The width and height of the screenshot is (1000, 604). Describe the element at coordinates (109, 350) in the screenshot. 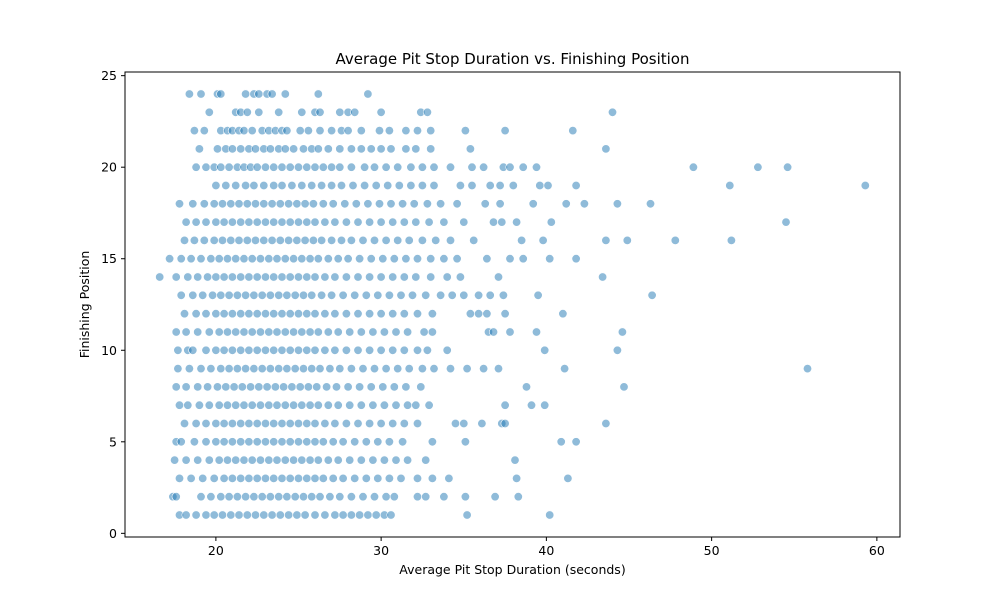

I see `y-tick-label: 10` at that location.